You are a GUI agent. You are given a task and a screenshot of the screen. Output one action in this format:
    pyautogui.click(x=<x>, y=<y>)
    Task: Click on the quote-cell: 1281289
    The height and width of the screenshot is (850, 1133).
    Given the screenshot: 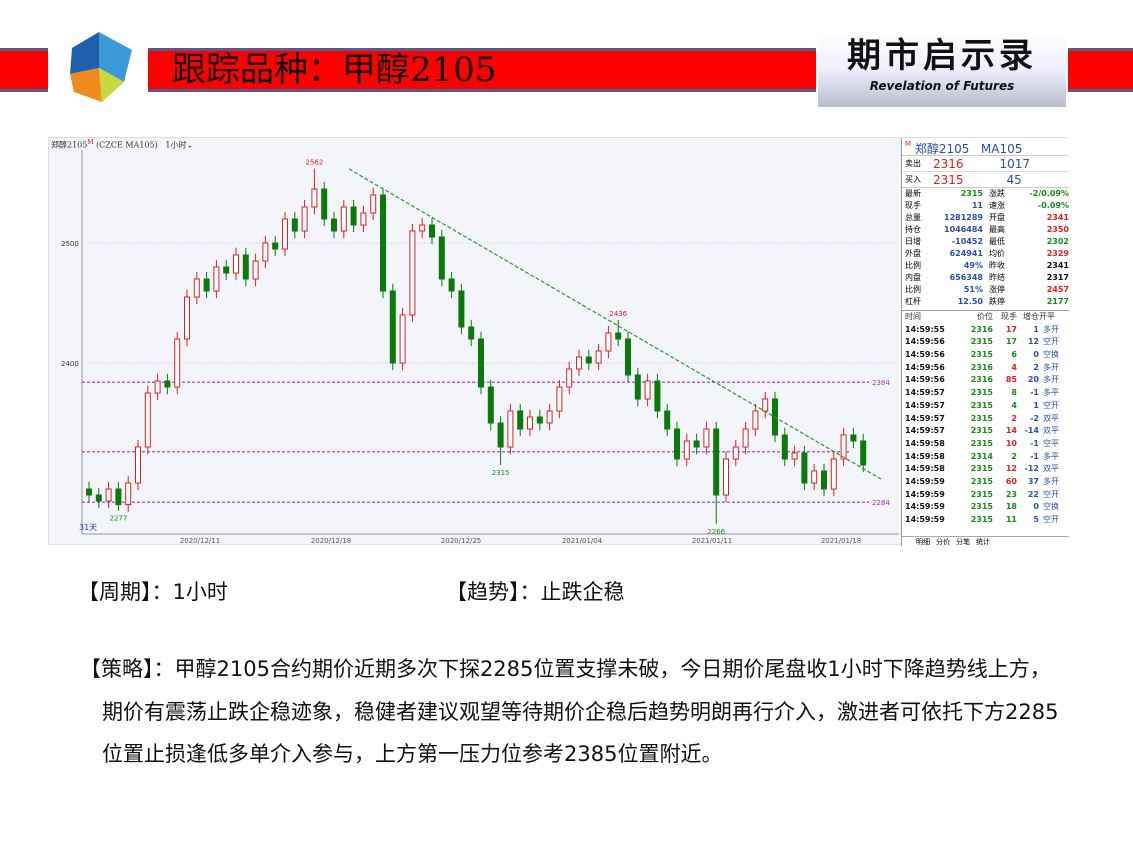 What is the action you would take?
    pyautogui.click(x=963, y=217)
    